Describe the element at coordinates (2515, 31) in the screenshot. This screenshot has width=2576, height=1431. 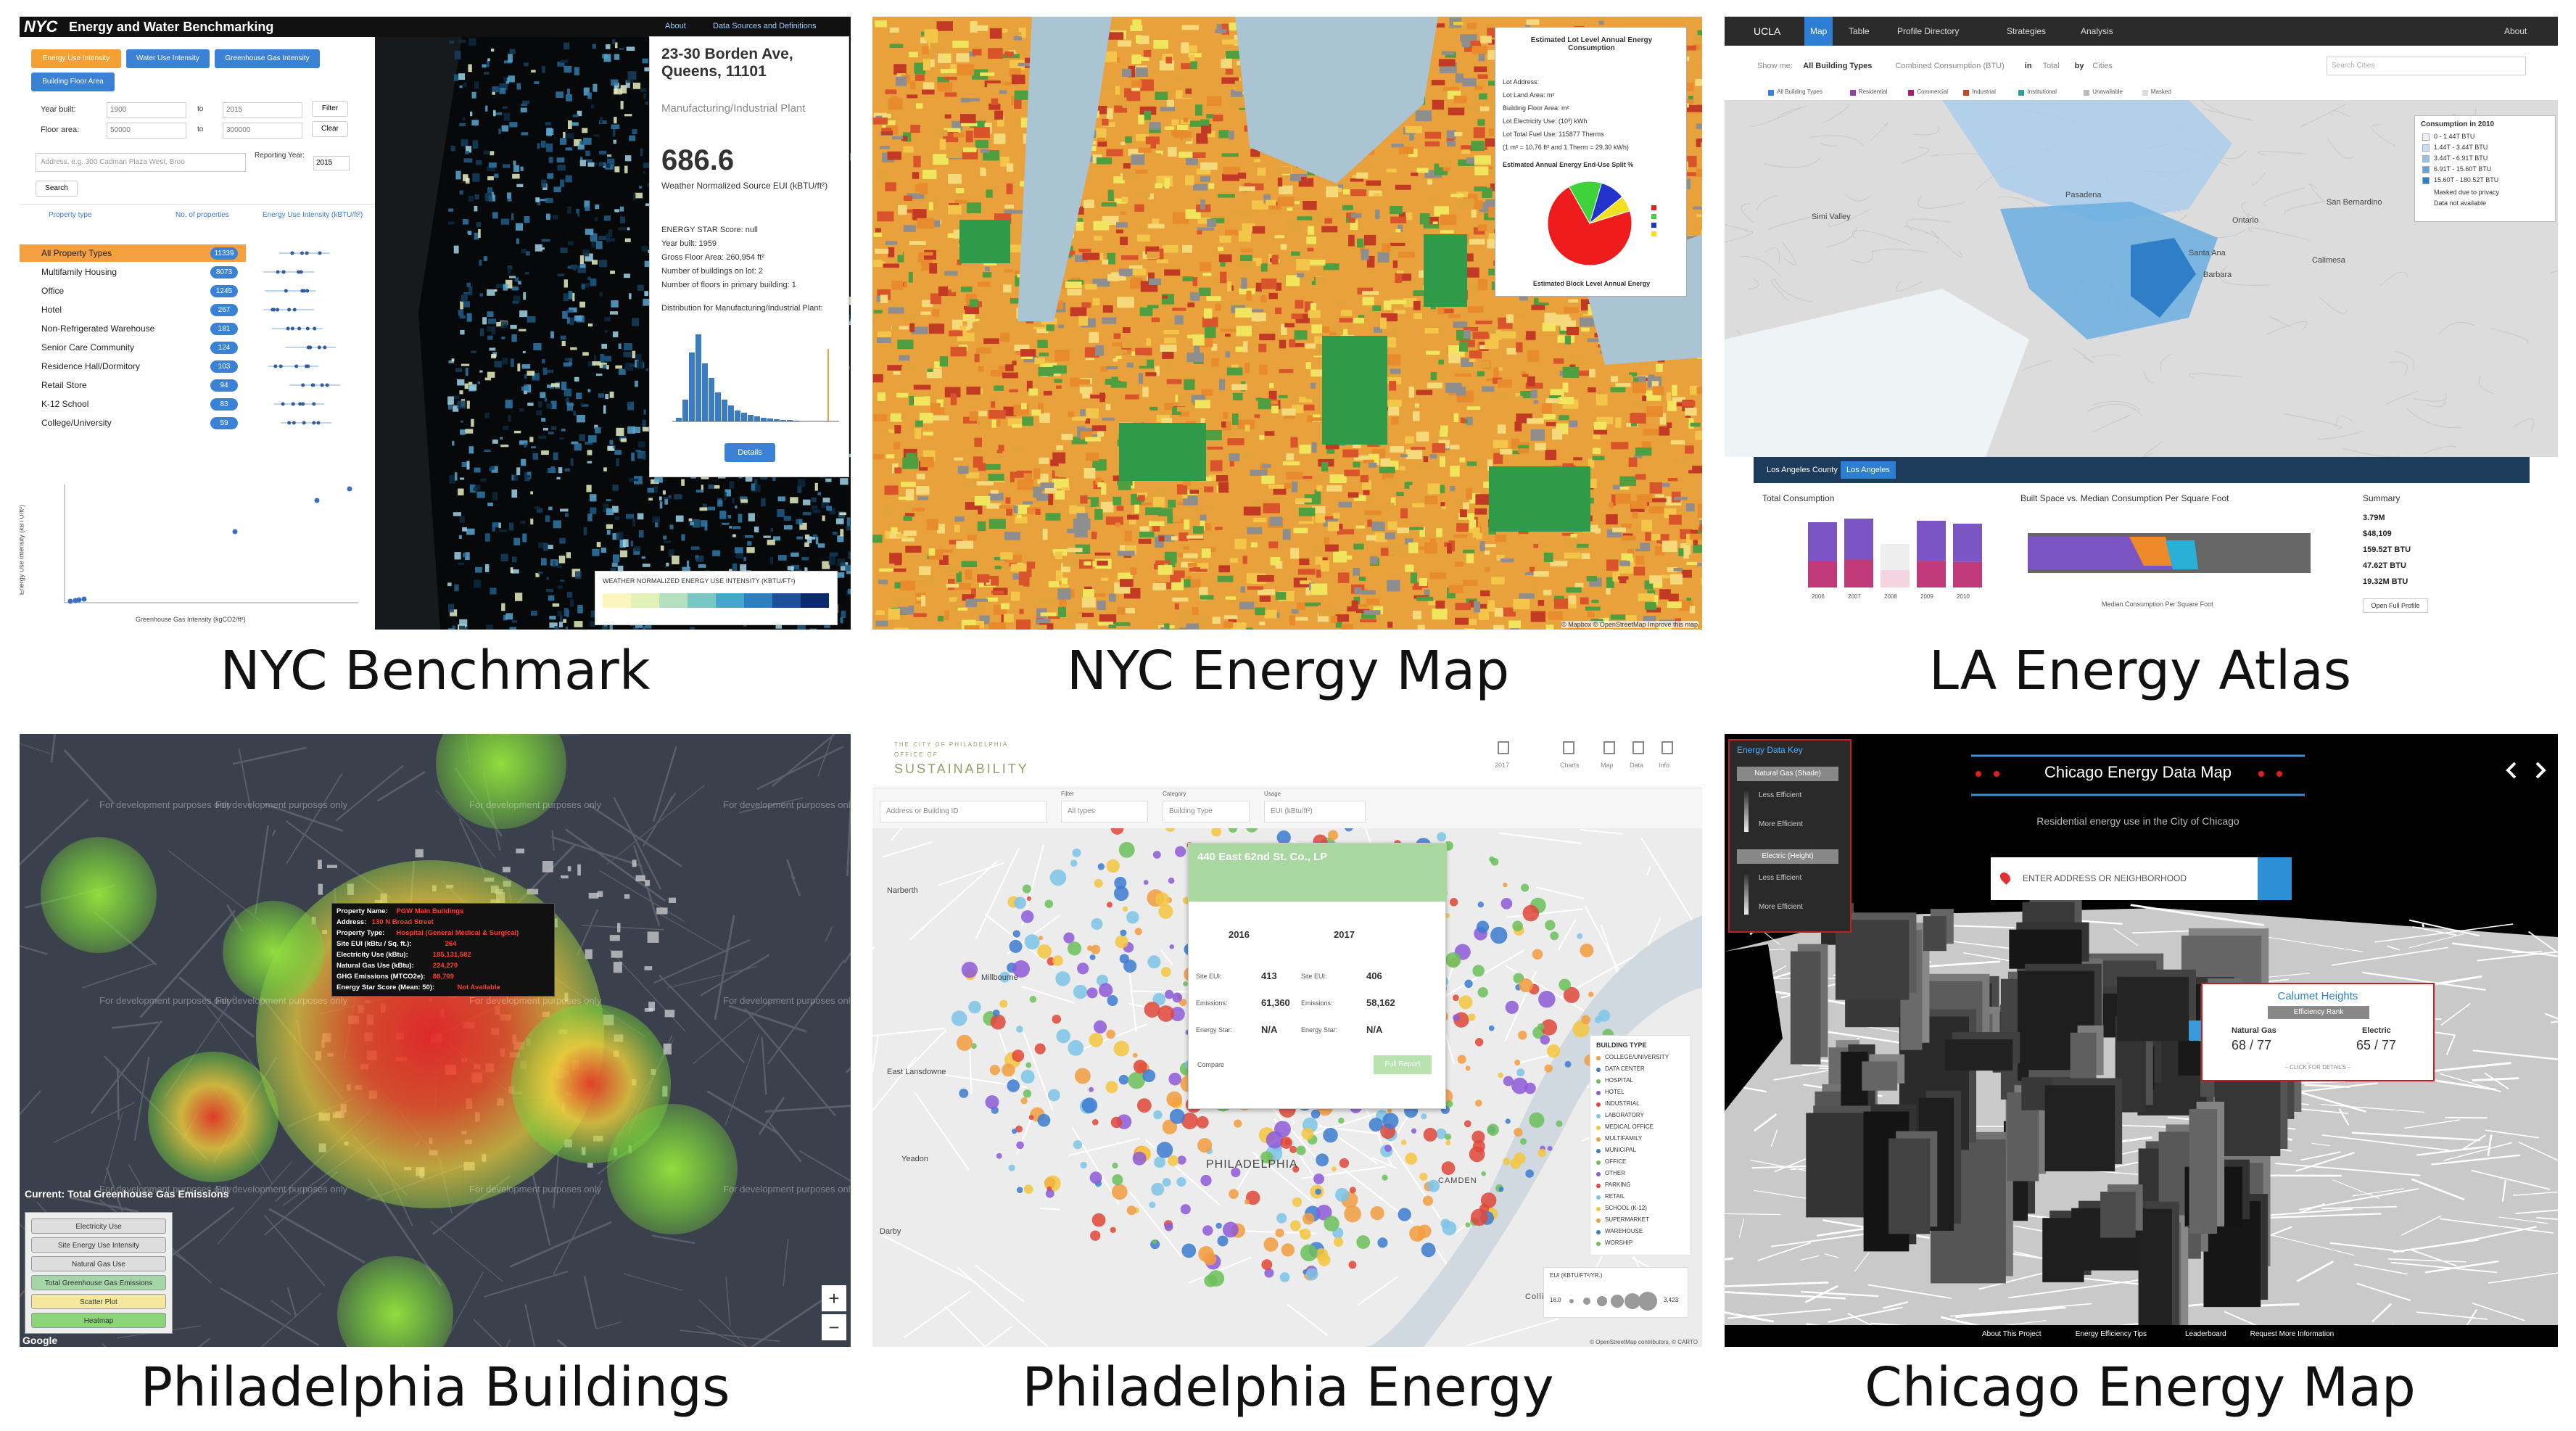
I see `nav-item: About` at that location.